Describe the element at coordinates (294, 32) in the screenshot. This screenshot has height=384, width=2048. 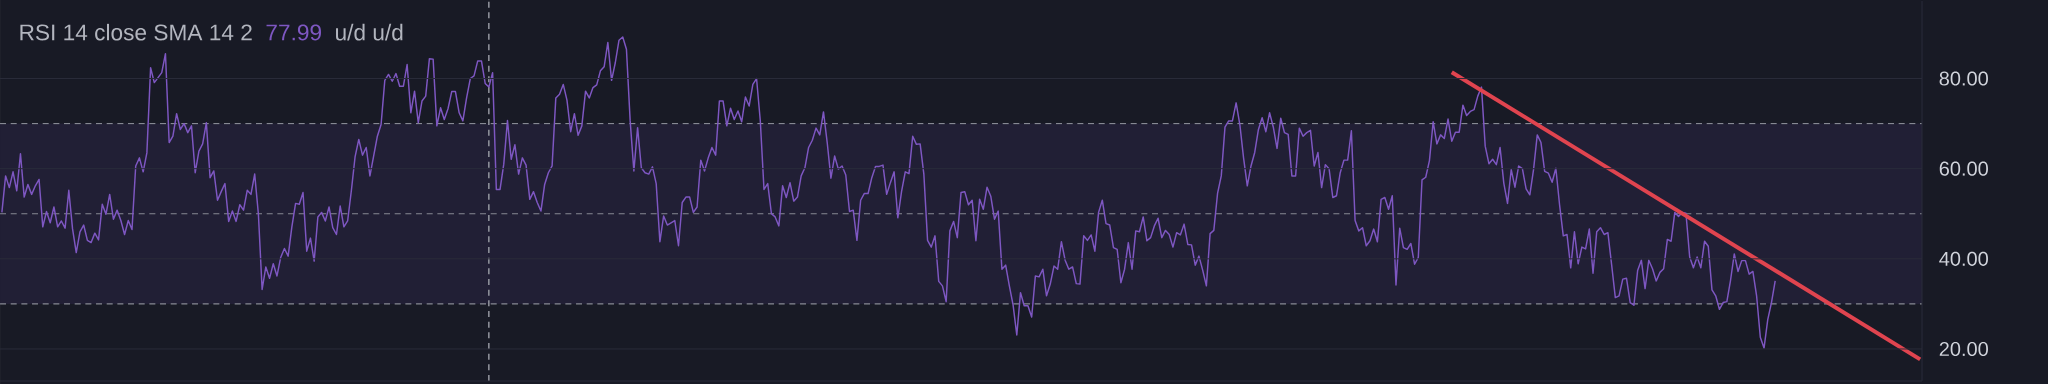
I see `annotation: 77.99` at that location.